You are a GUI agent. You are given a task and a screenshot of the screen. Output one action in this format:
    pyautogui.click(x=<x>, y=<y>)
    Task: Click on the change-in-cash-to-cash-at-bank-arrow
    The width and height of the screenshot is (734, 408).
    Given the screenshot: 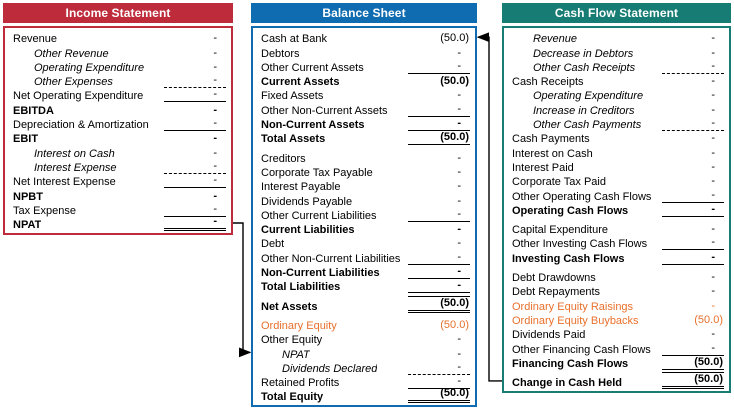 What is the action you would take?
    pyautogui.click(x=489, y=207)
    